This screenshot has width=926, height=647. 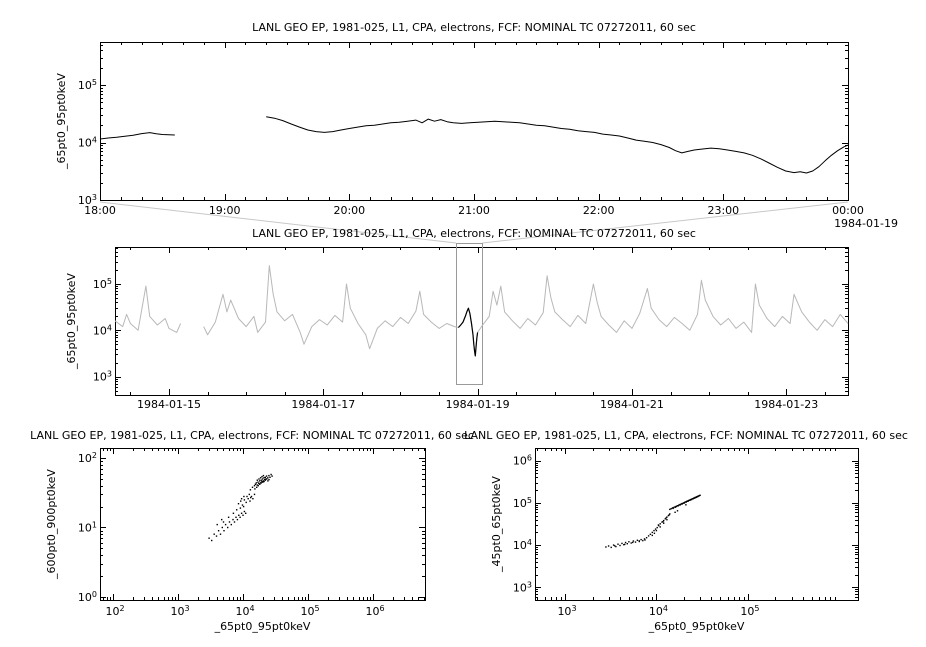 I want to click on axis-tick-label: 1984-01-23, so click(x=786, y=404).